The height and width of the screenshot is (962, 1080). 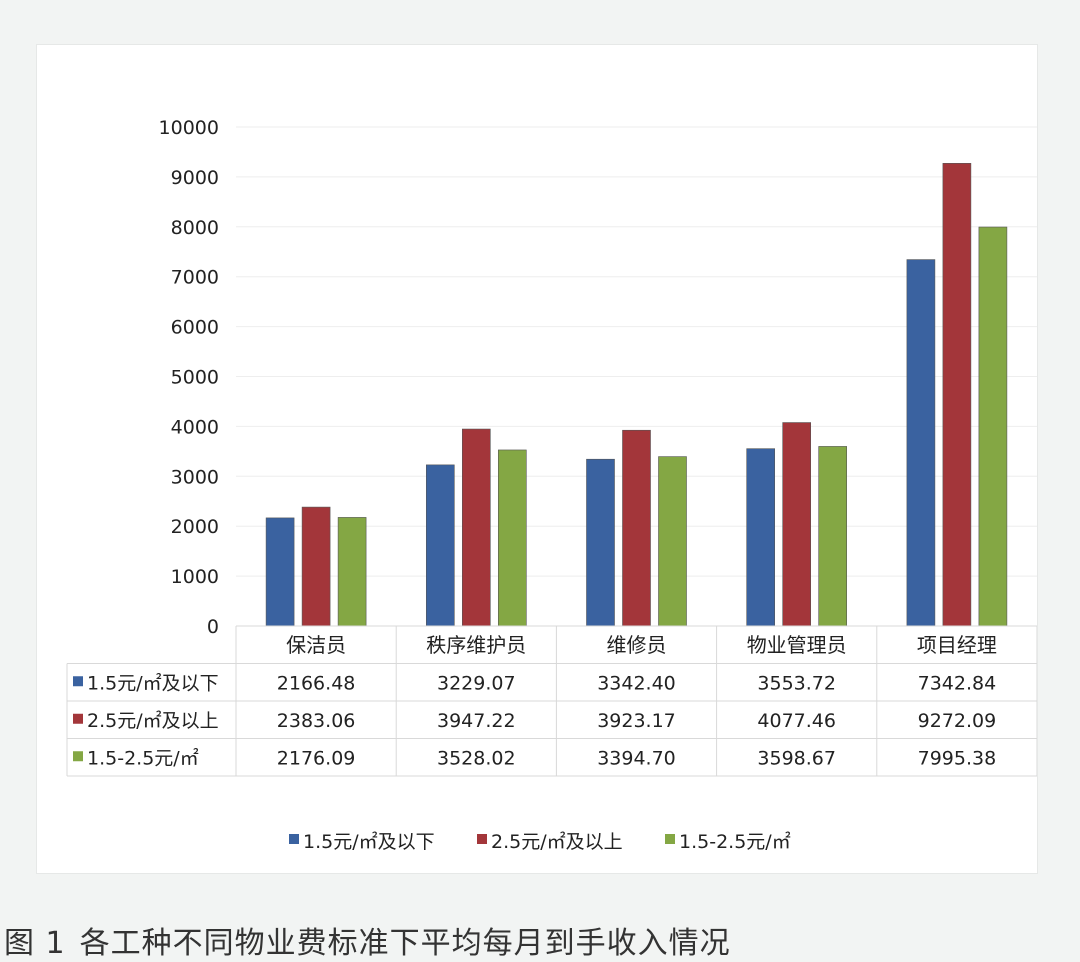 I want to click on table-value: 2176.09, so click(x=316, y=758).